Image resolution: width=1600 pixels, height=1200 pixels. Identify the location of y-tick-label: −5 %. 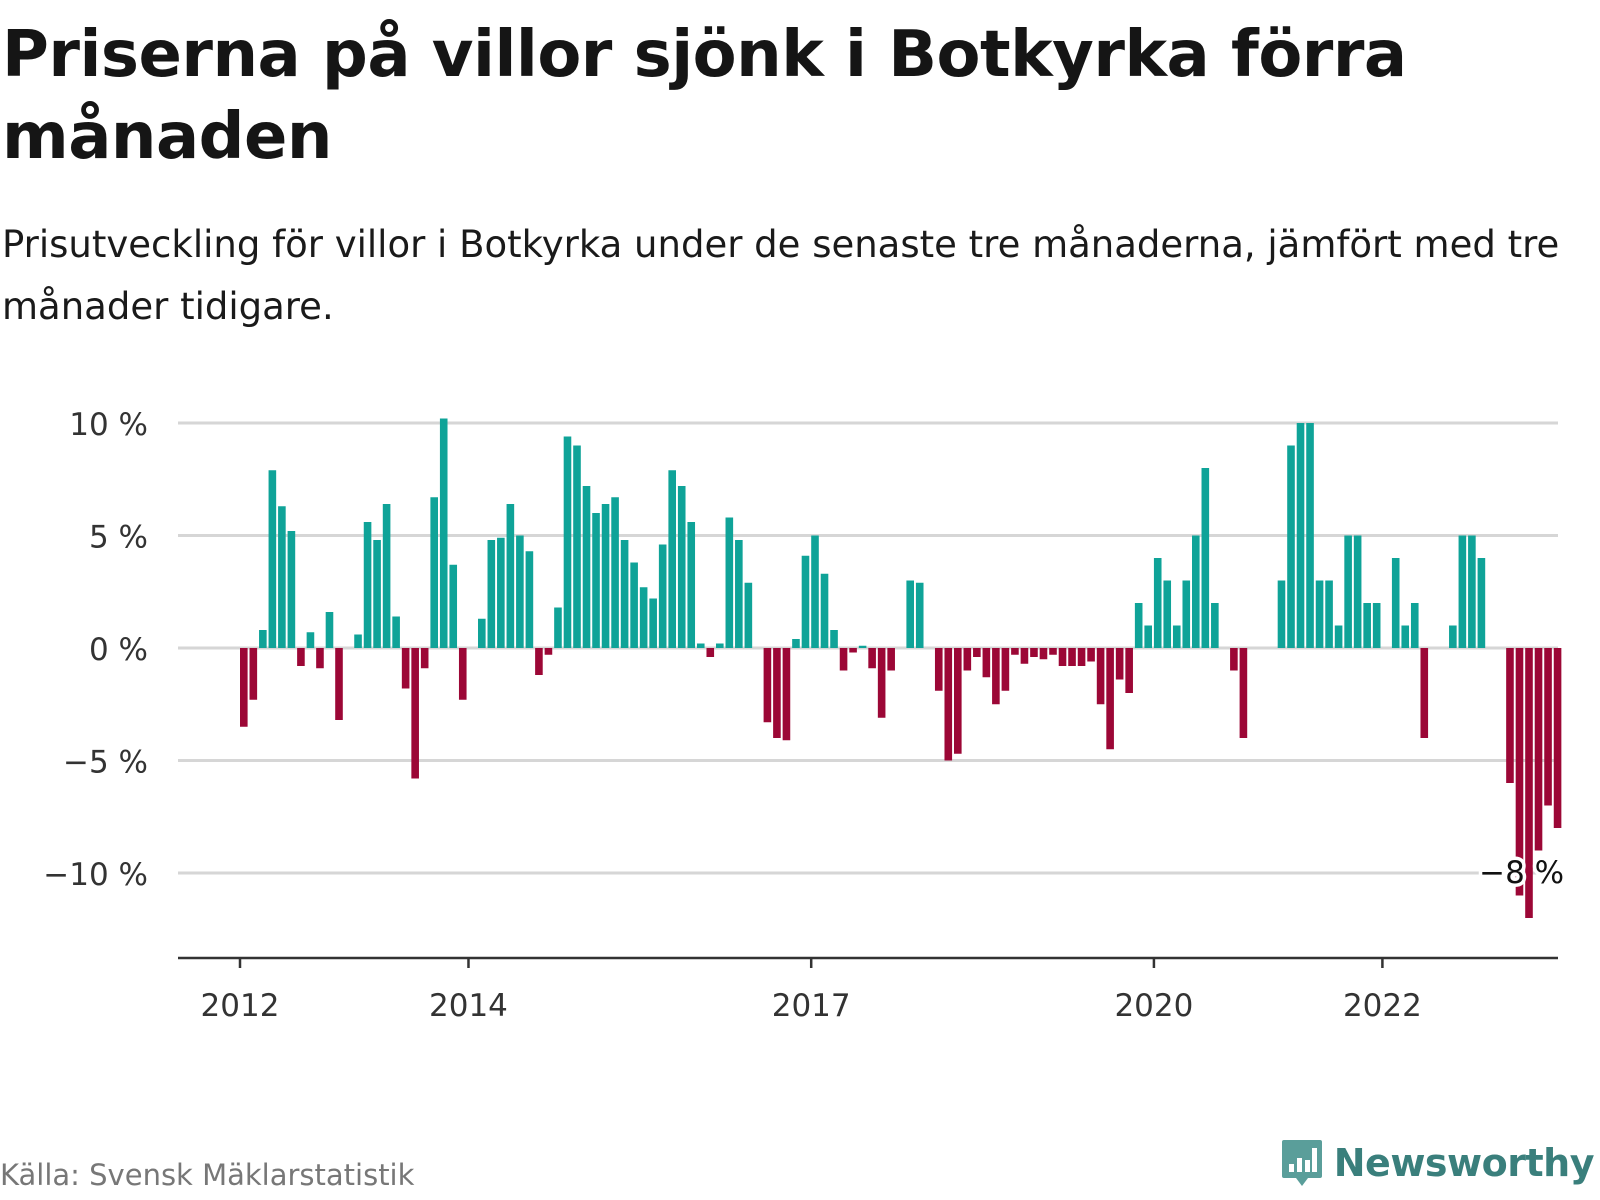
(105, 763).